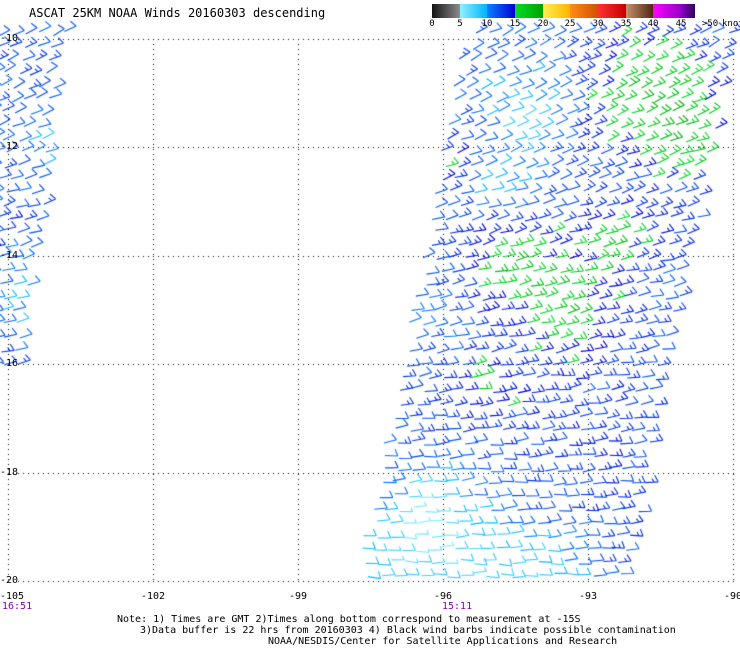 Image resolution: width=740 pixels, height=650 pixels. Describe the element at coordinates (298, 596) in the screenshot. I see `x-tick-label: -99` at that location.